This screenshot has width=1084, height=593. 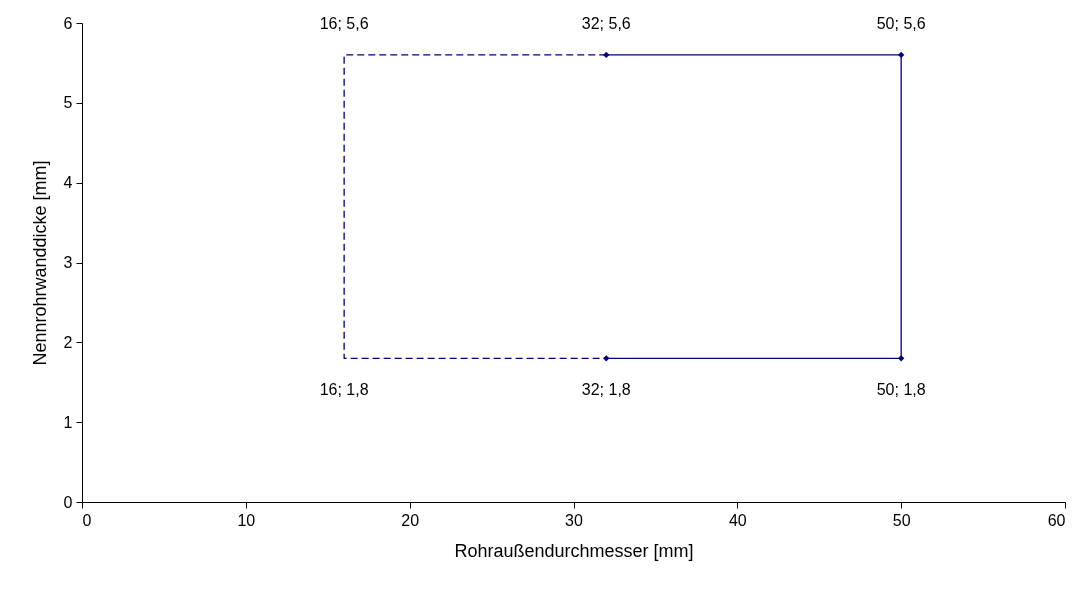 What do you see at coordinates (68, 23) in the screenshot?
I see `y-tick-label: 6` at bounding box center [68, 23].